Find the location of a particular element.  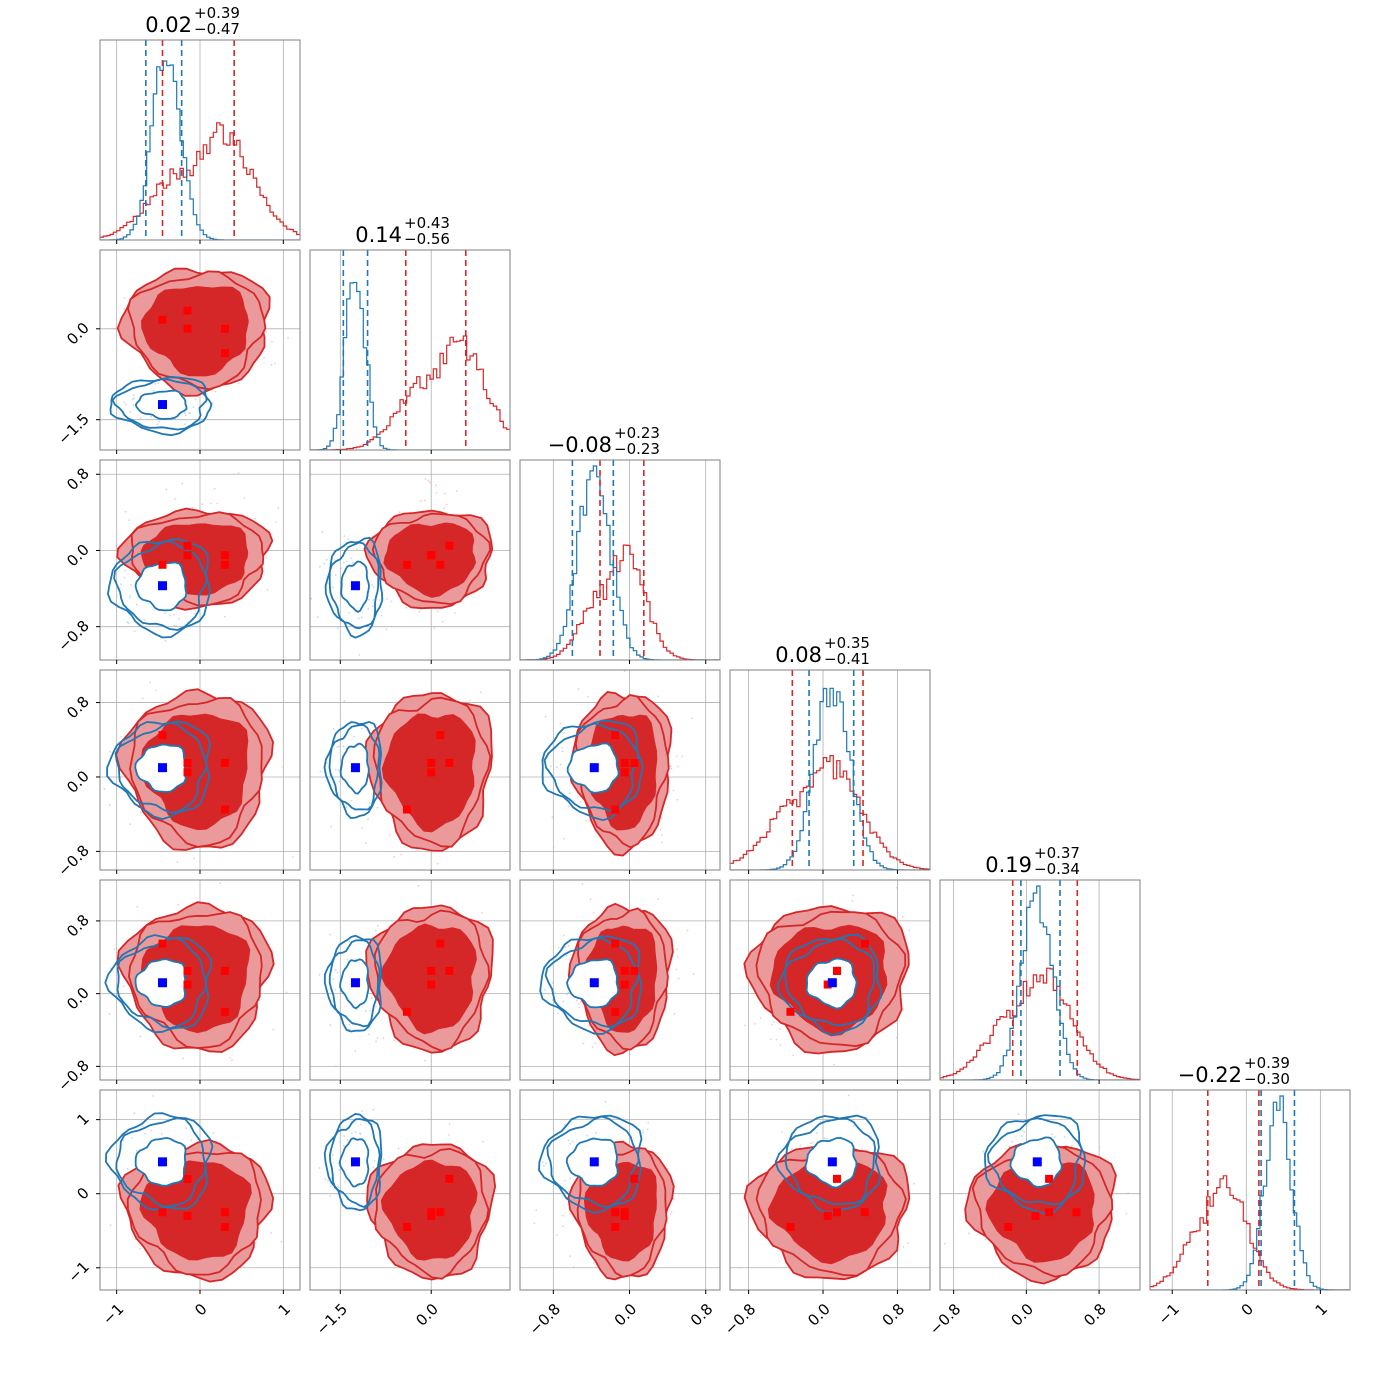

x-tick-label: 0.0 is located at coordinates (819, 1315).